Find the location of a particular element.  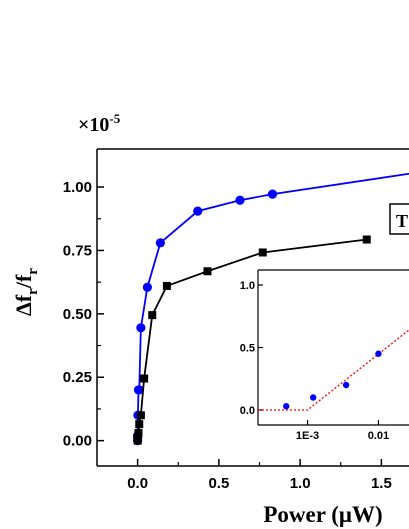

y-tick-label: 0.25 is located at coordinates (77, 377).